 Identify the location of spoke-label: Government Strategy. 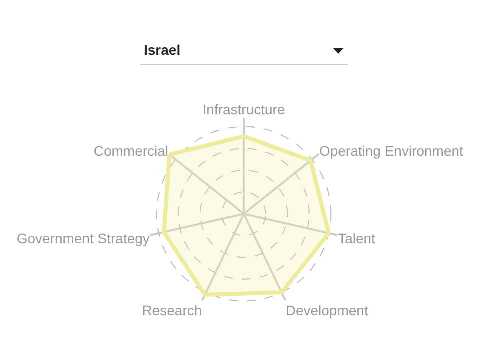
(83, 238).